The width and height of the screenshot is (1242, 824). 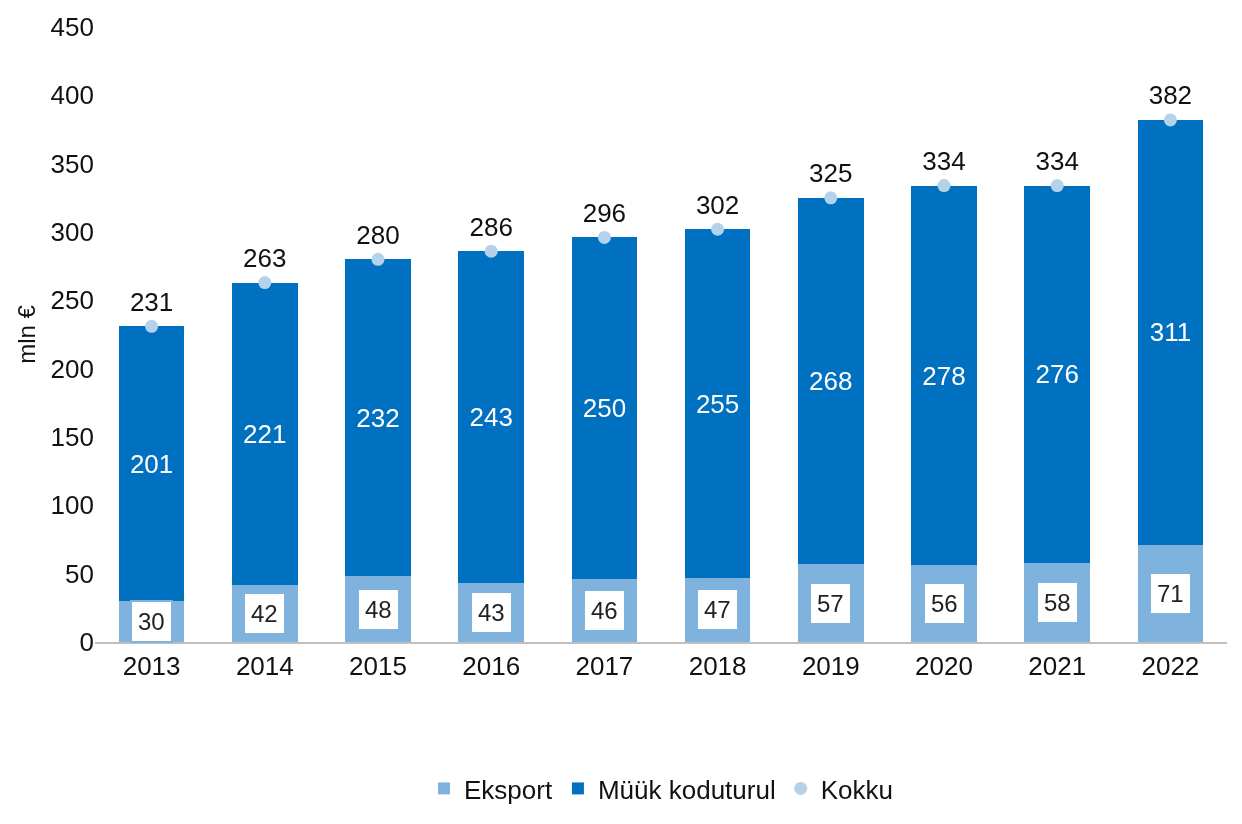 I want to click on y-tick-label: 0, so click(x=86, y=642).